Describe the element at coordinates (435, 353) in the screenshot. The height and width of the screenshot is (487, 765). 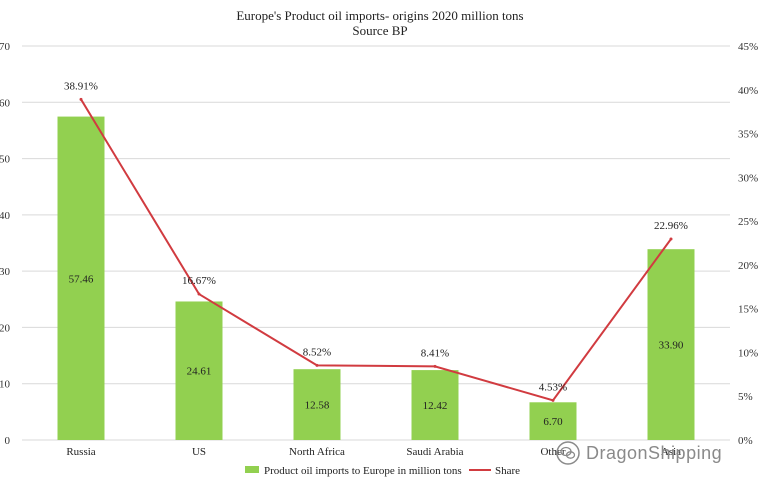
I see `share-value-label: 8.41%` at that location.